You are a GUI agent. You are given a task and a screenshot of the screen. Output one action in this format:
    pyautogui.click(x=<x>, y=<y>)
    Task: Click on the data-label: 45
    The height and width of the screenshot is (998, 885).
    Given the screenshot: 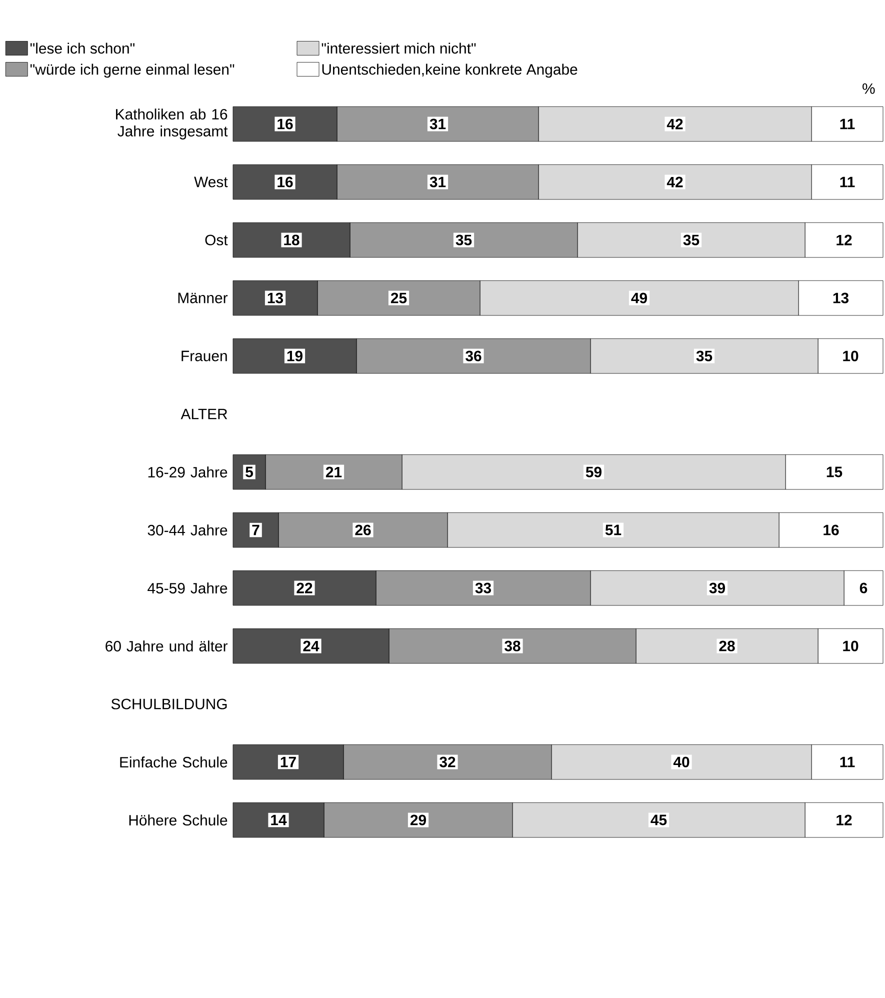 What is the action you would take?
    pyautogui.click(x=658, y=820)
    